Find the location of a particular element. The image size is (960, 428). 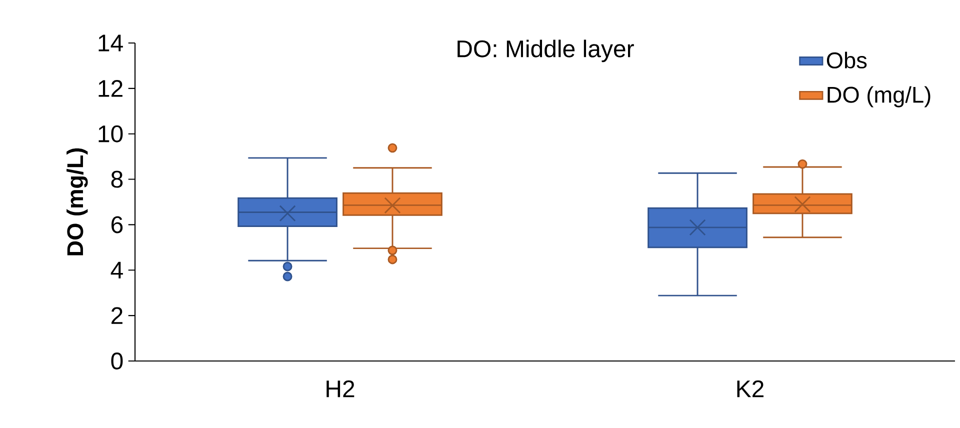

chart-title: DO: Middle layer is located at coordinates (546, 51).